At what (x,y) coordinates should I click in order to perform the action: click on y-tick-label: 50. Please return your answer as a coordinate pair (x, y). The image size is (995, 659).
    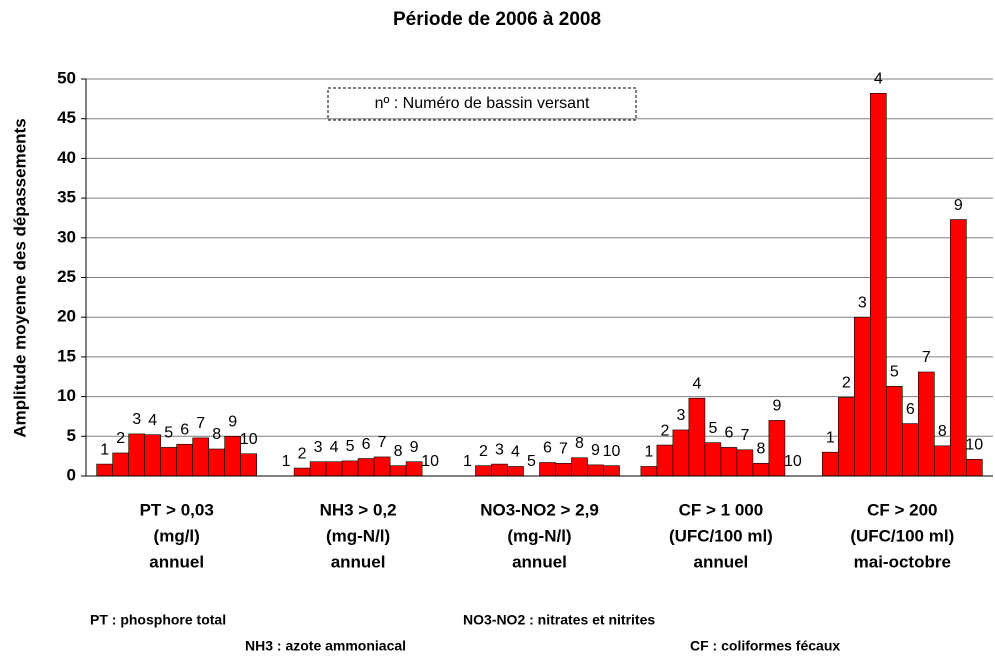
    Looking at the image, I should click on (66, 77).